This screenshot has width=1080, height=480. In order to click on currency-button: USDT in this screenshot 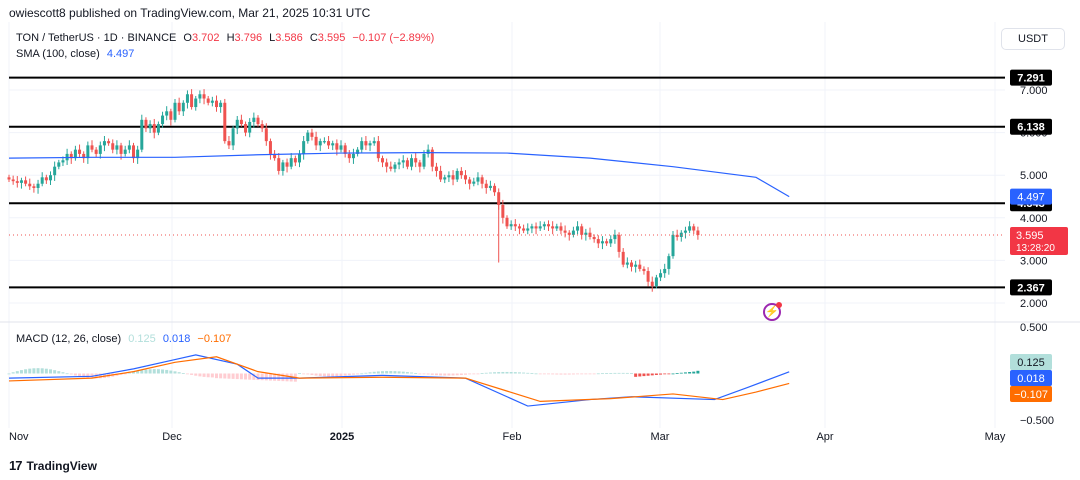, I will do `click(1033, 39)`.